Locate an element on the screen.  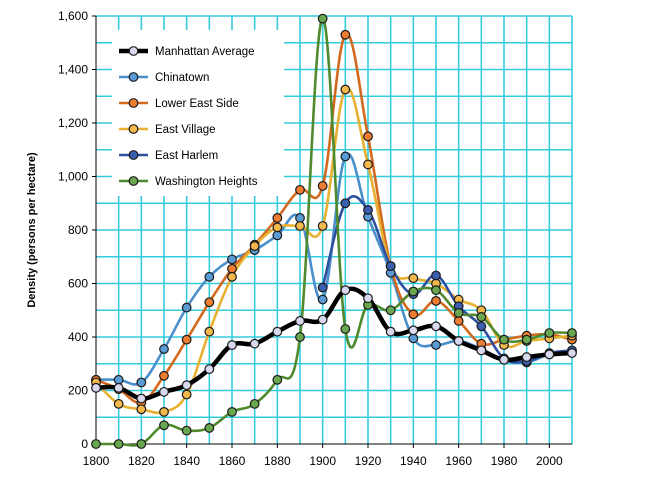
x-tick-label: 2000 is located at coordinates (549, 461).